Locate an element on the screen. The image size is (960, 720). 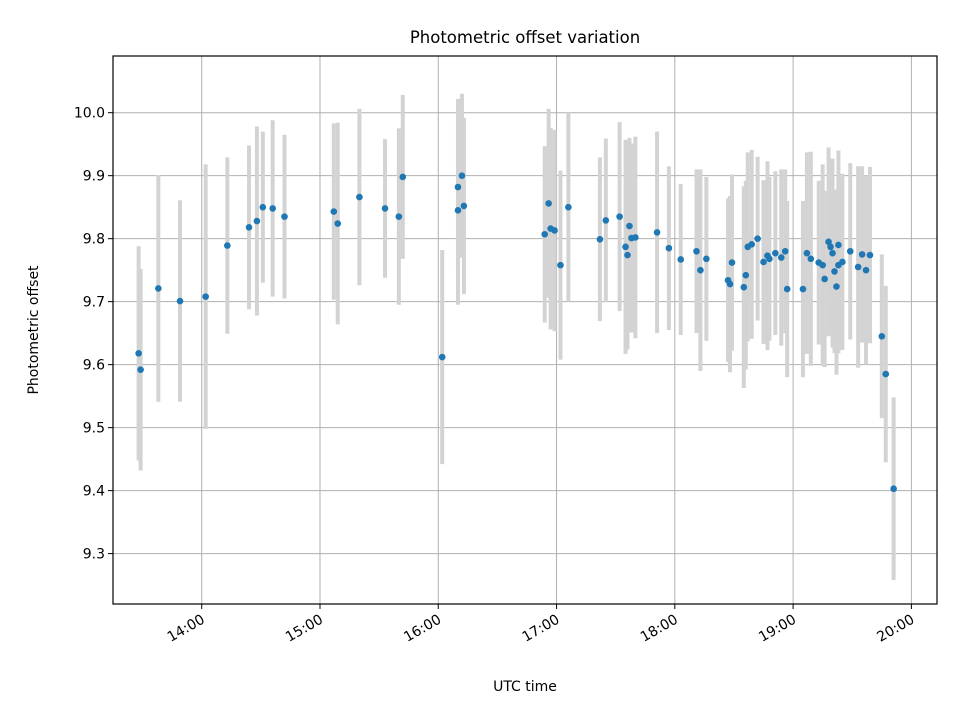
y-tick-label: 9.3 is located at coordinates (94, 555).